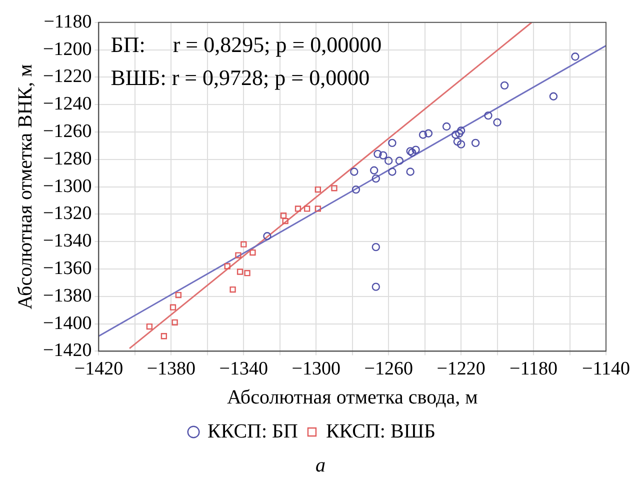 The image size is (633, 486). What do you see at coordinates (67, 351) in the screenshot?
I see `y-tick-label: −1420` at bounding box center [67, 351].